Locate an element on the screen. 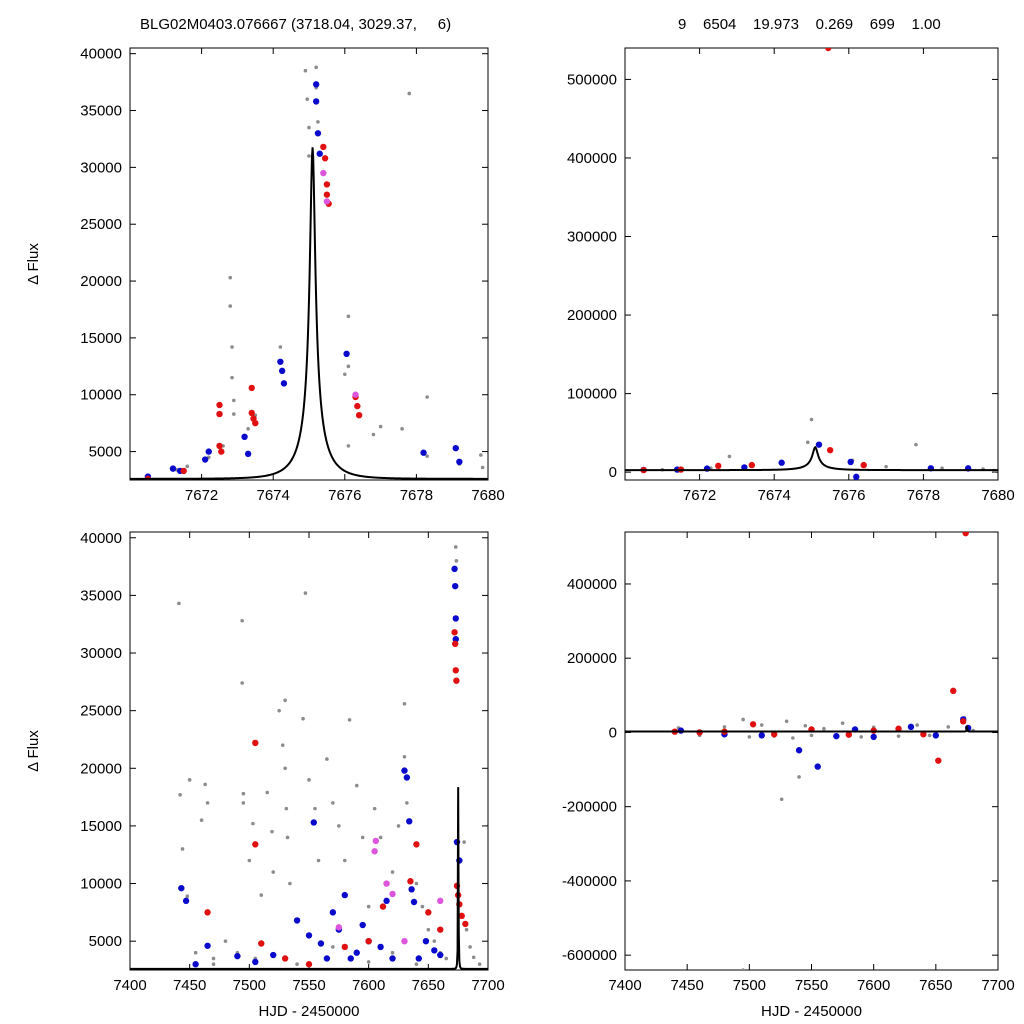 The height and width of the screenshot is (1024, 1024). x-tick-label: 7450 is located at coordinates (686, 985).